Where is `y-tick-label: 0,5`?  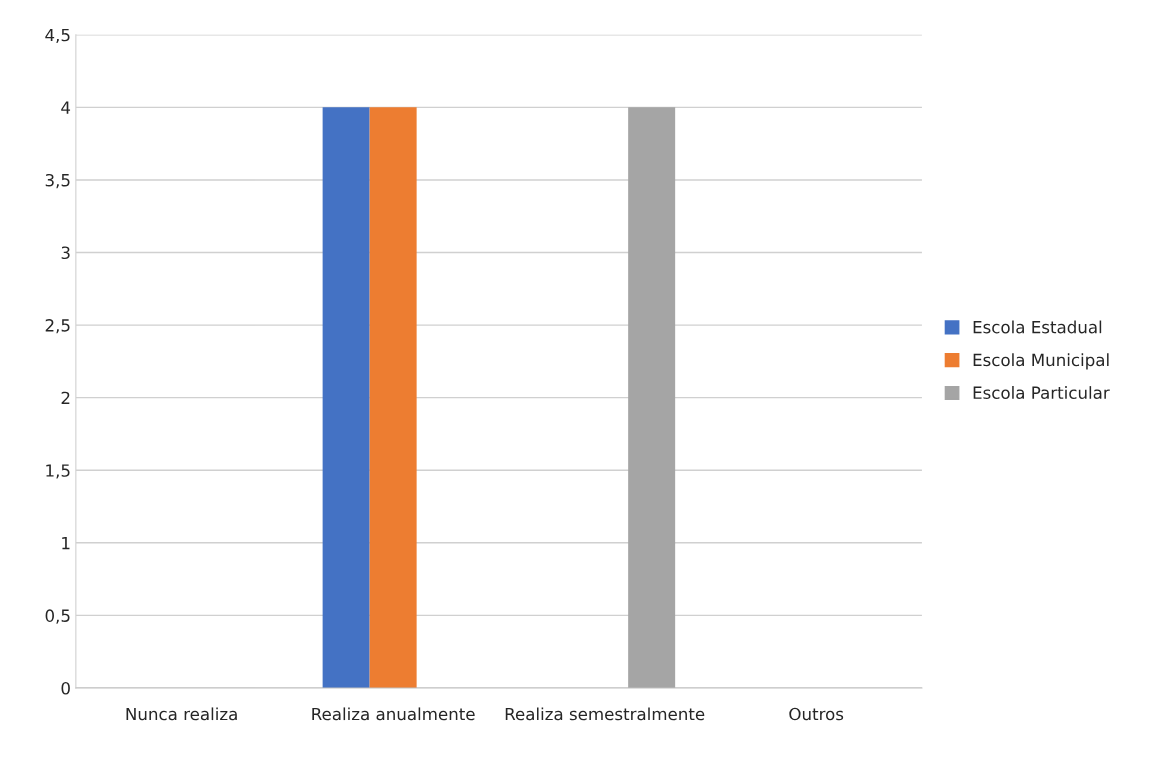 y-tick-label: 0,5 is located at coordinates (57, 616).